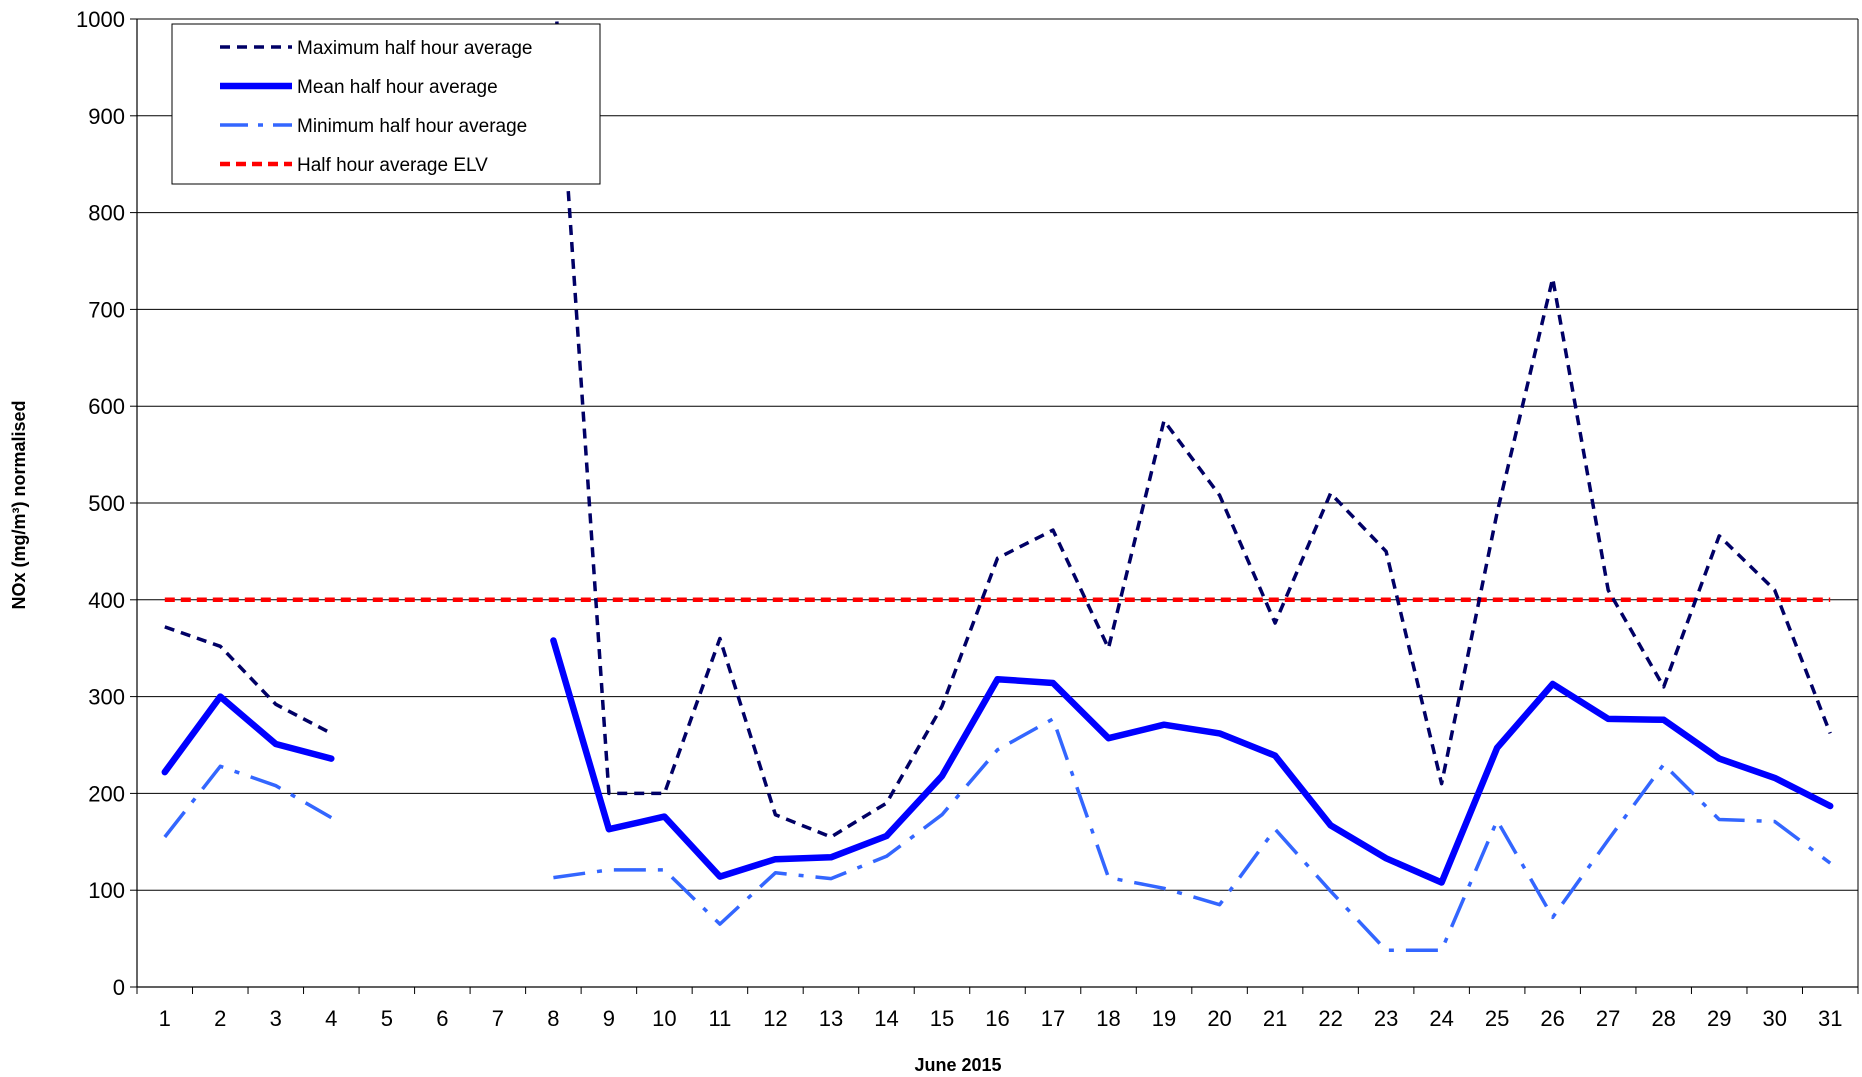  What do you see at coordinates (106, 600) in the screenshot?
I see `y-tick-label: 400` at bounding box center [106, 600].